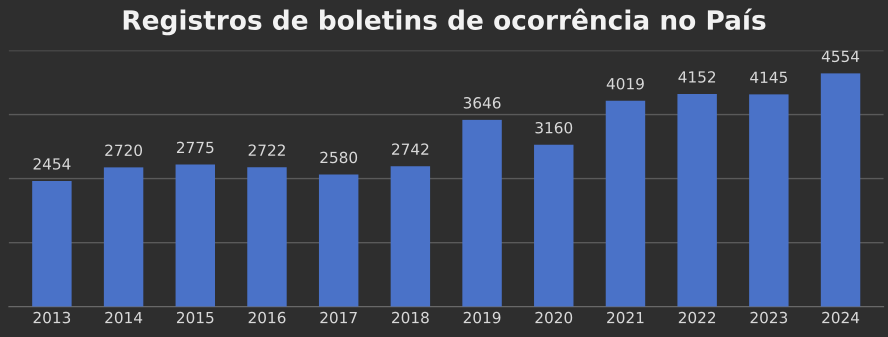 This screenshot has height=337, width=888. What do you see at coordinates (195, 148) in the screenshot?
I see `data-label: 2775` at bounding box center [195, 148].